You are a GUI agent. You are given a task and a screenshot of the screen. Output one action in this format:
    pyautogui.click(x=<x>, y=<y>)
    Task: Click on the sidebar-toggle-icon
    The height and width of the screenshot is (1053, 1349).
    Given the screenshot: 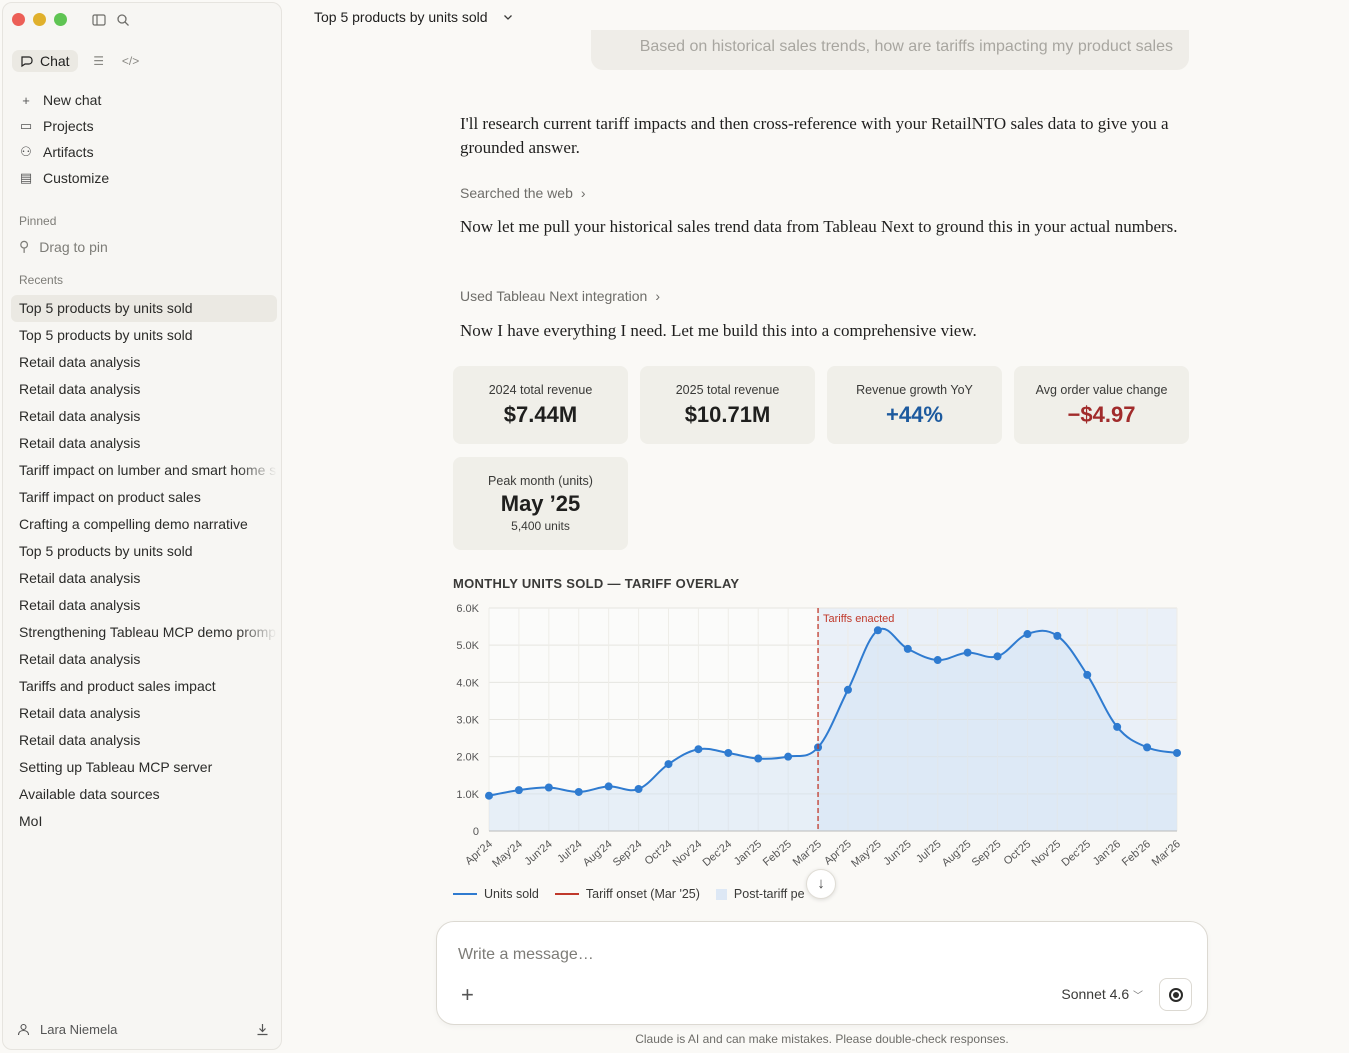 What is the action you would take?
    pyautogui.click(x=99, y=20)
    